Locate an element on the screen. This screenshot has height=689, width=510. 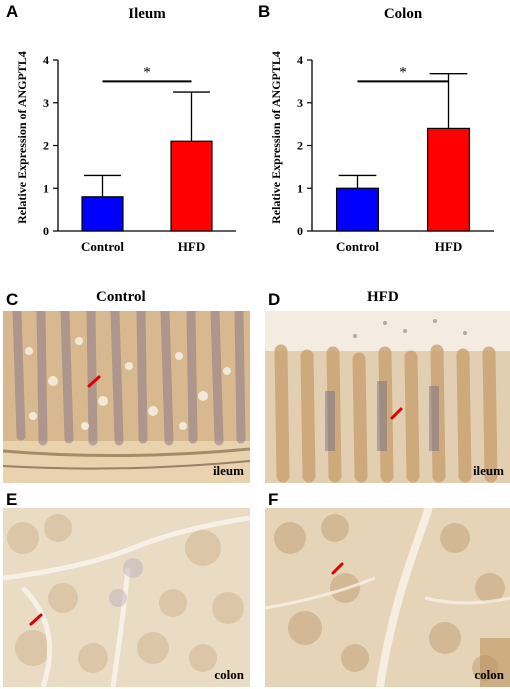
panel-letter-b: B is located at coordinates (264, 11).